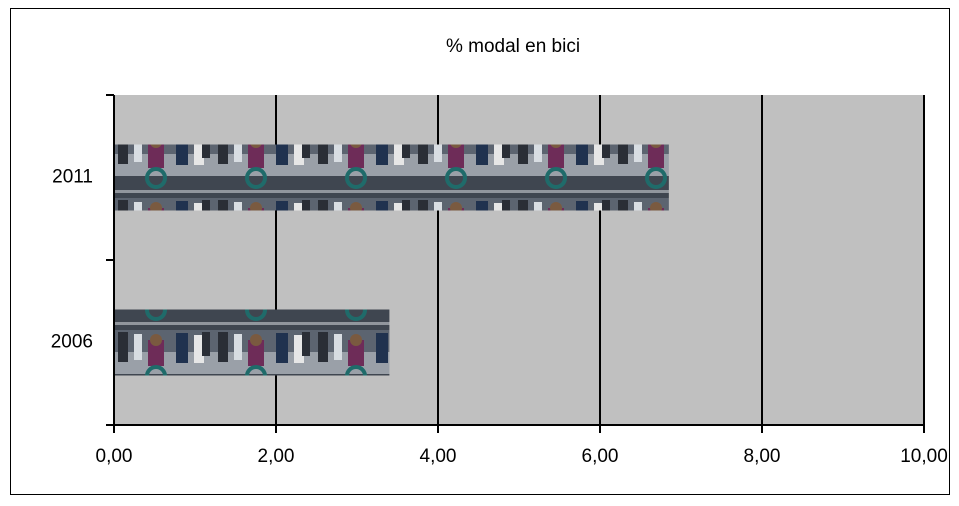 The width and height of the screenshot is (959, 506). What do you see at coordinates (114, 456) in the screenshot?
I see `x-tick-label: 0,00` at bounding box center [114, 456].